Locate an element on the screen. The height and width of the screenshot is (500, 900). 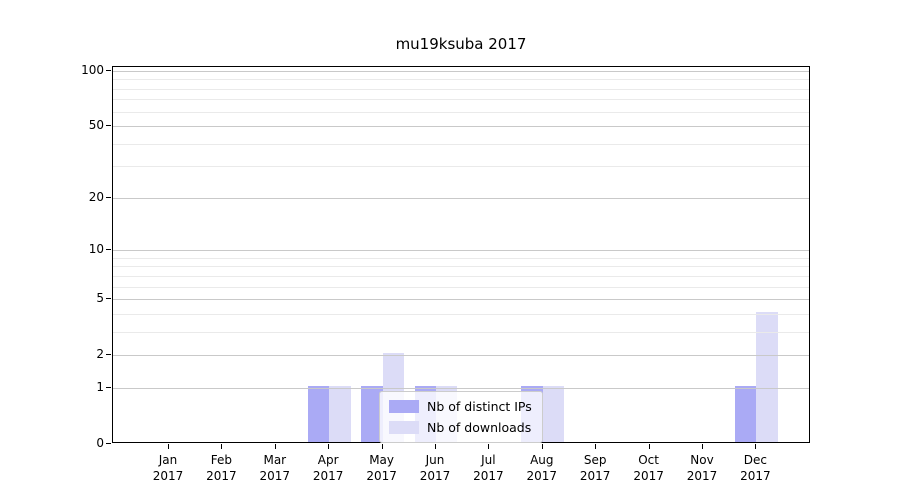
x-tick-aug is located at coordinates (542, 446).